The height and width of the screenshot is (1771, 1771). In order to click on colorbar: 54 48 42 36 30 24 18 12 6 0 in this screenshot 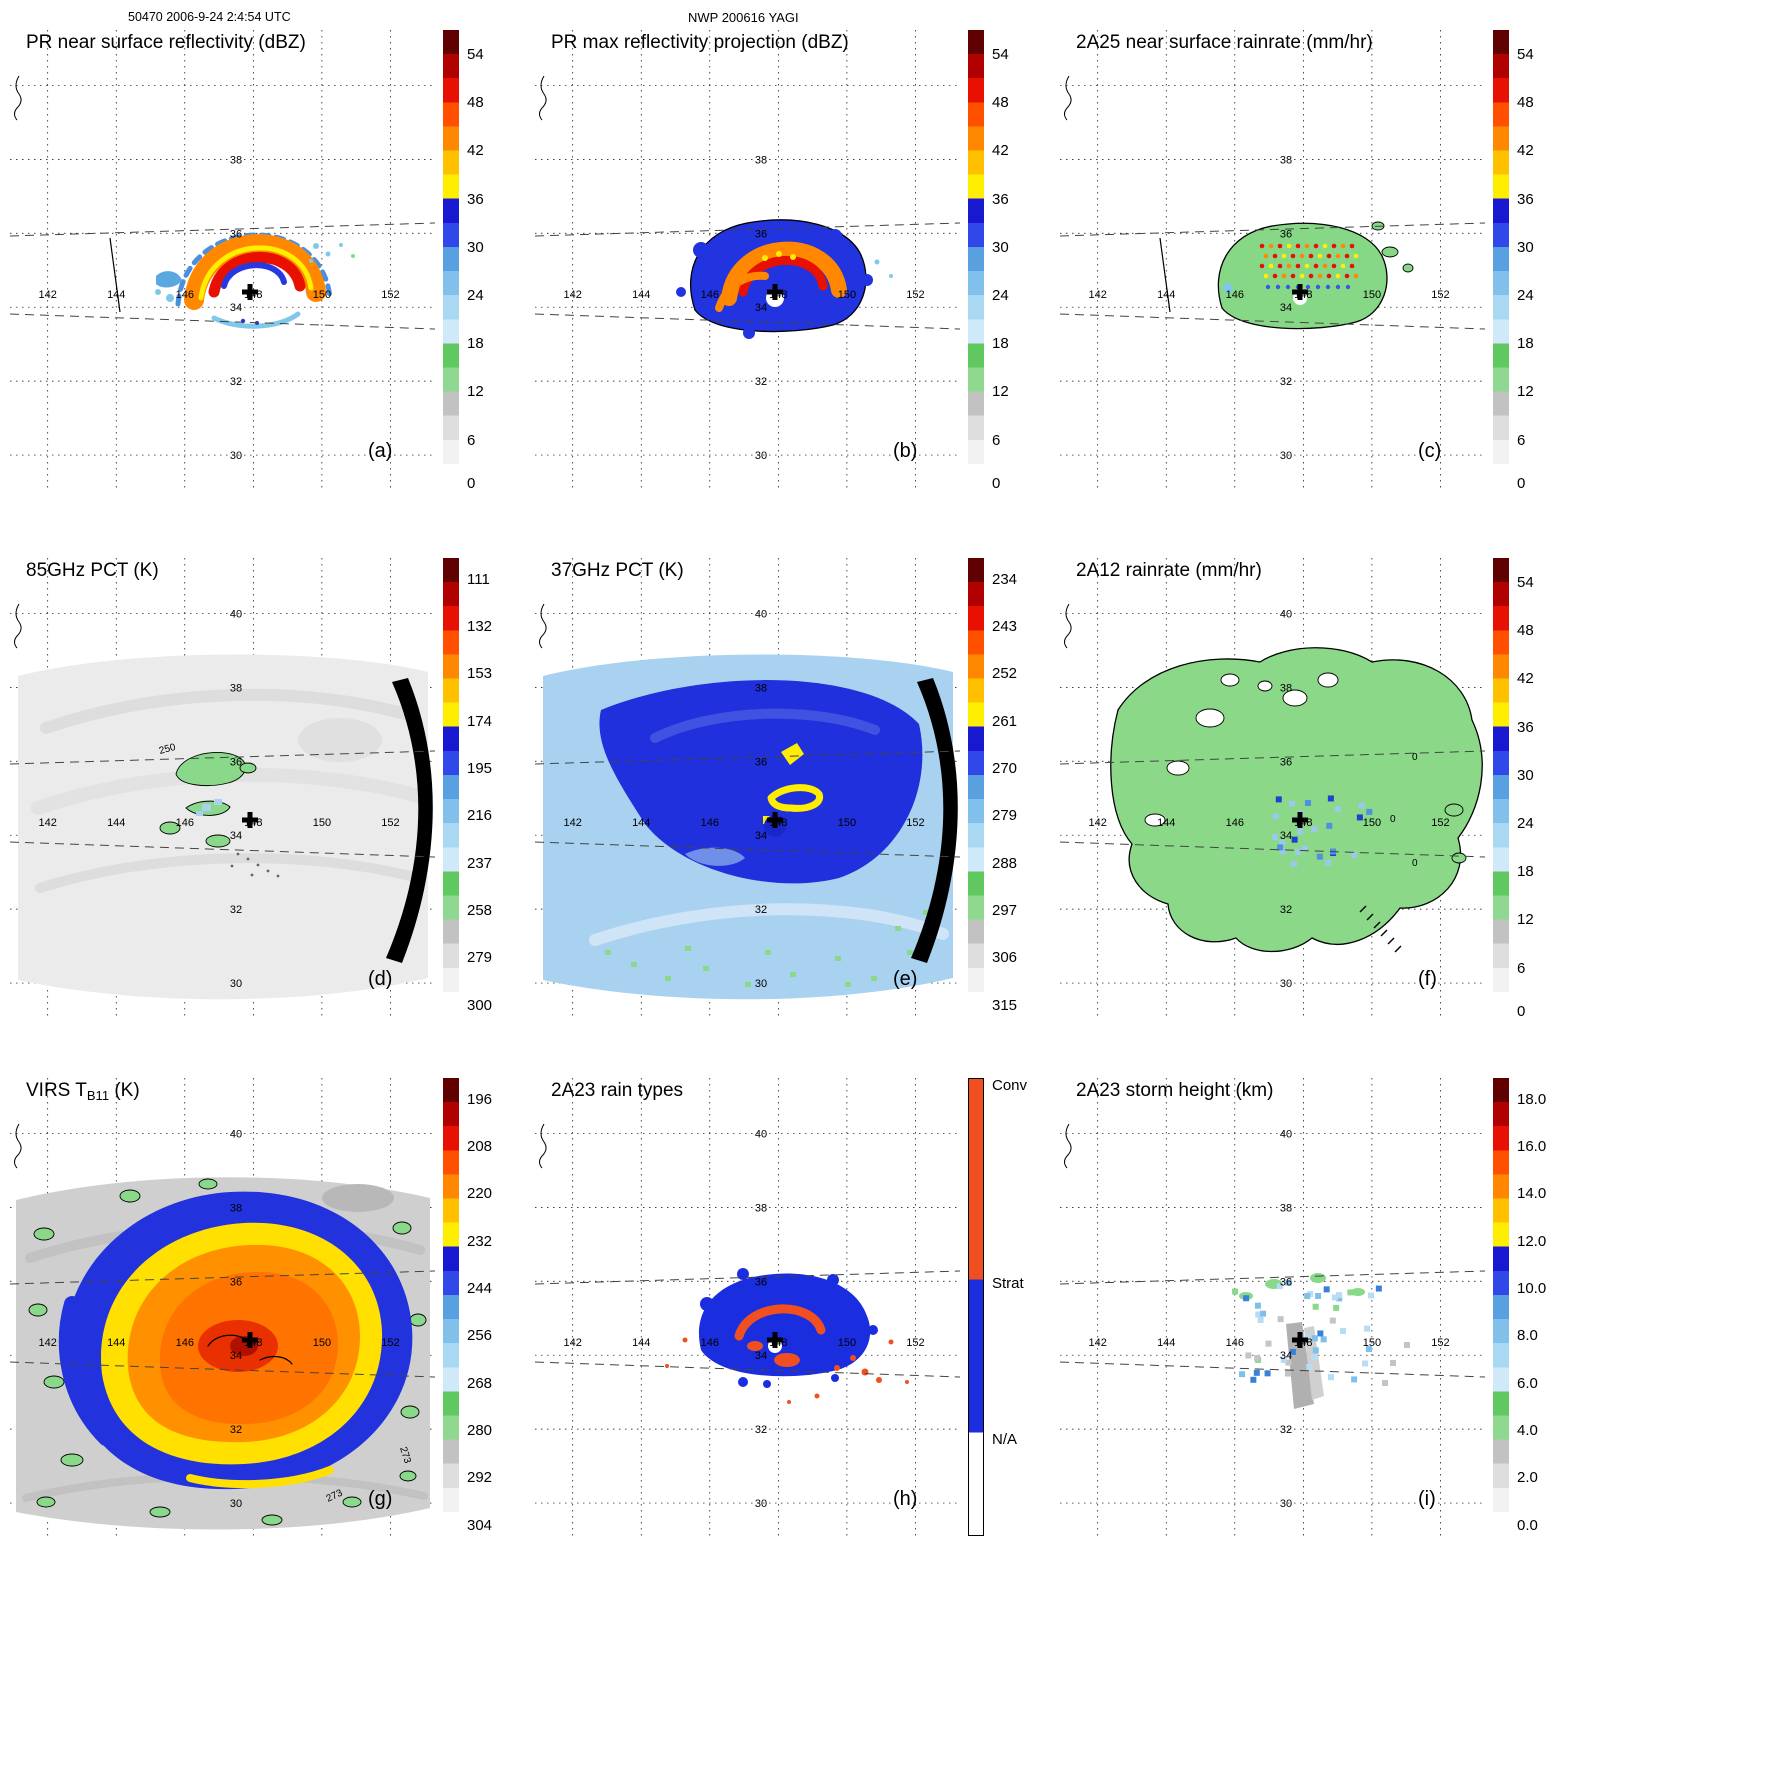, I will do `click(1010, 263)`.